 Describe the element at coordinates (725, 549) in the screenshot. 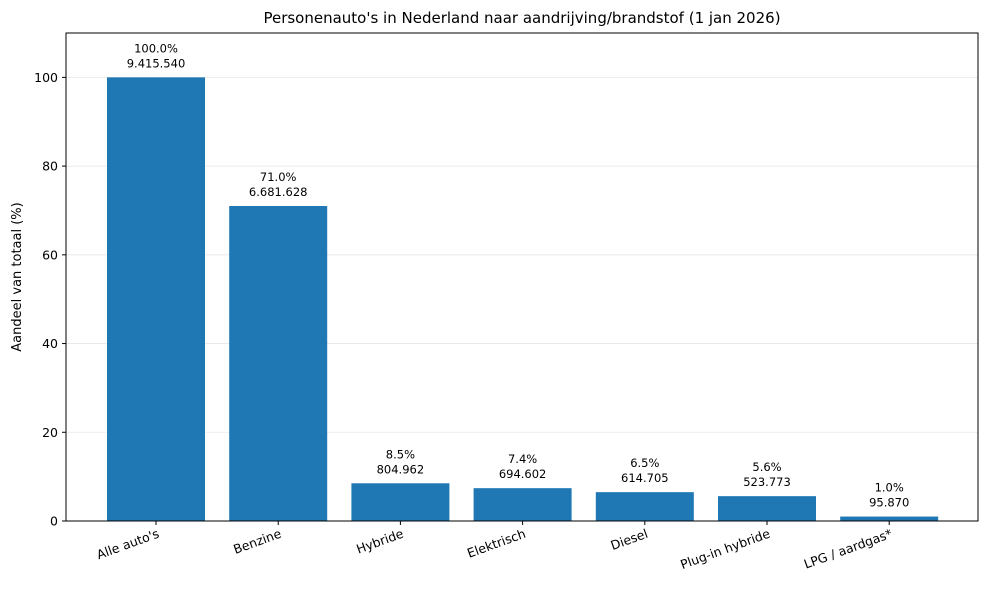

I see `x-tick-label: Plug-in hybride` at that location.